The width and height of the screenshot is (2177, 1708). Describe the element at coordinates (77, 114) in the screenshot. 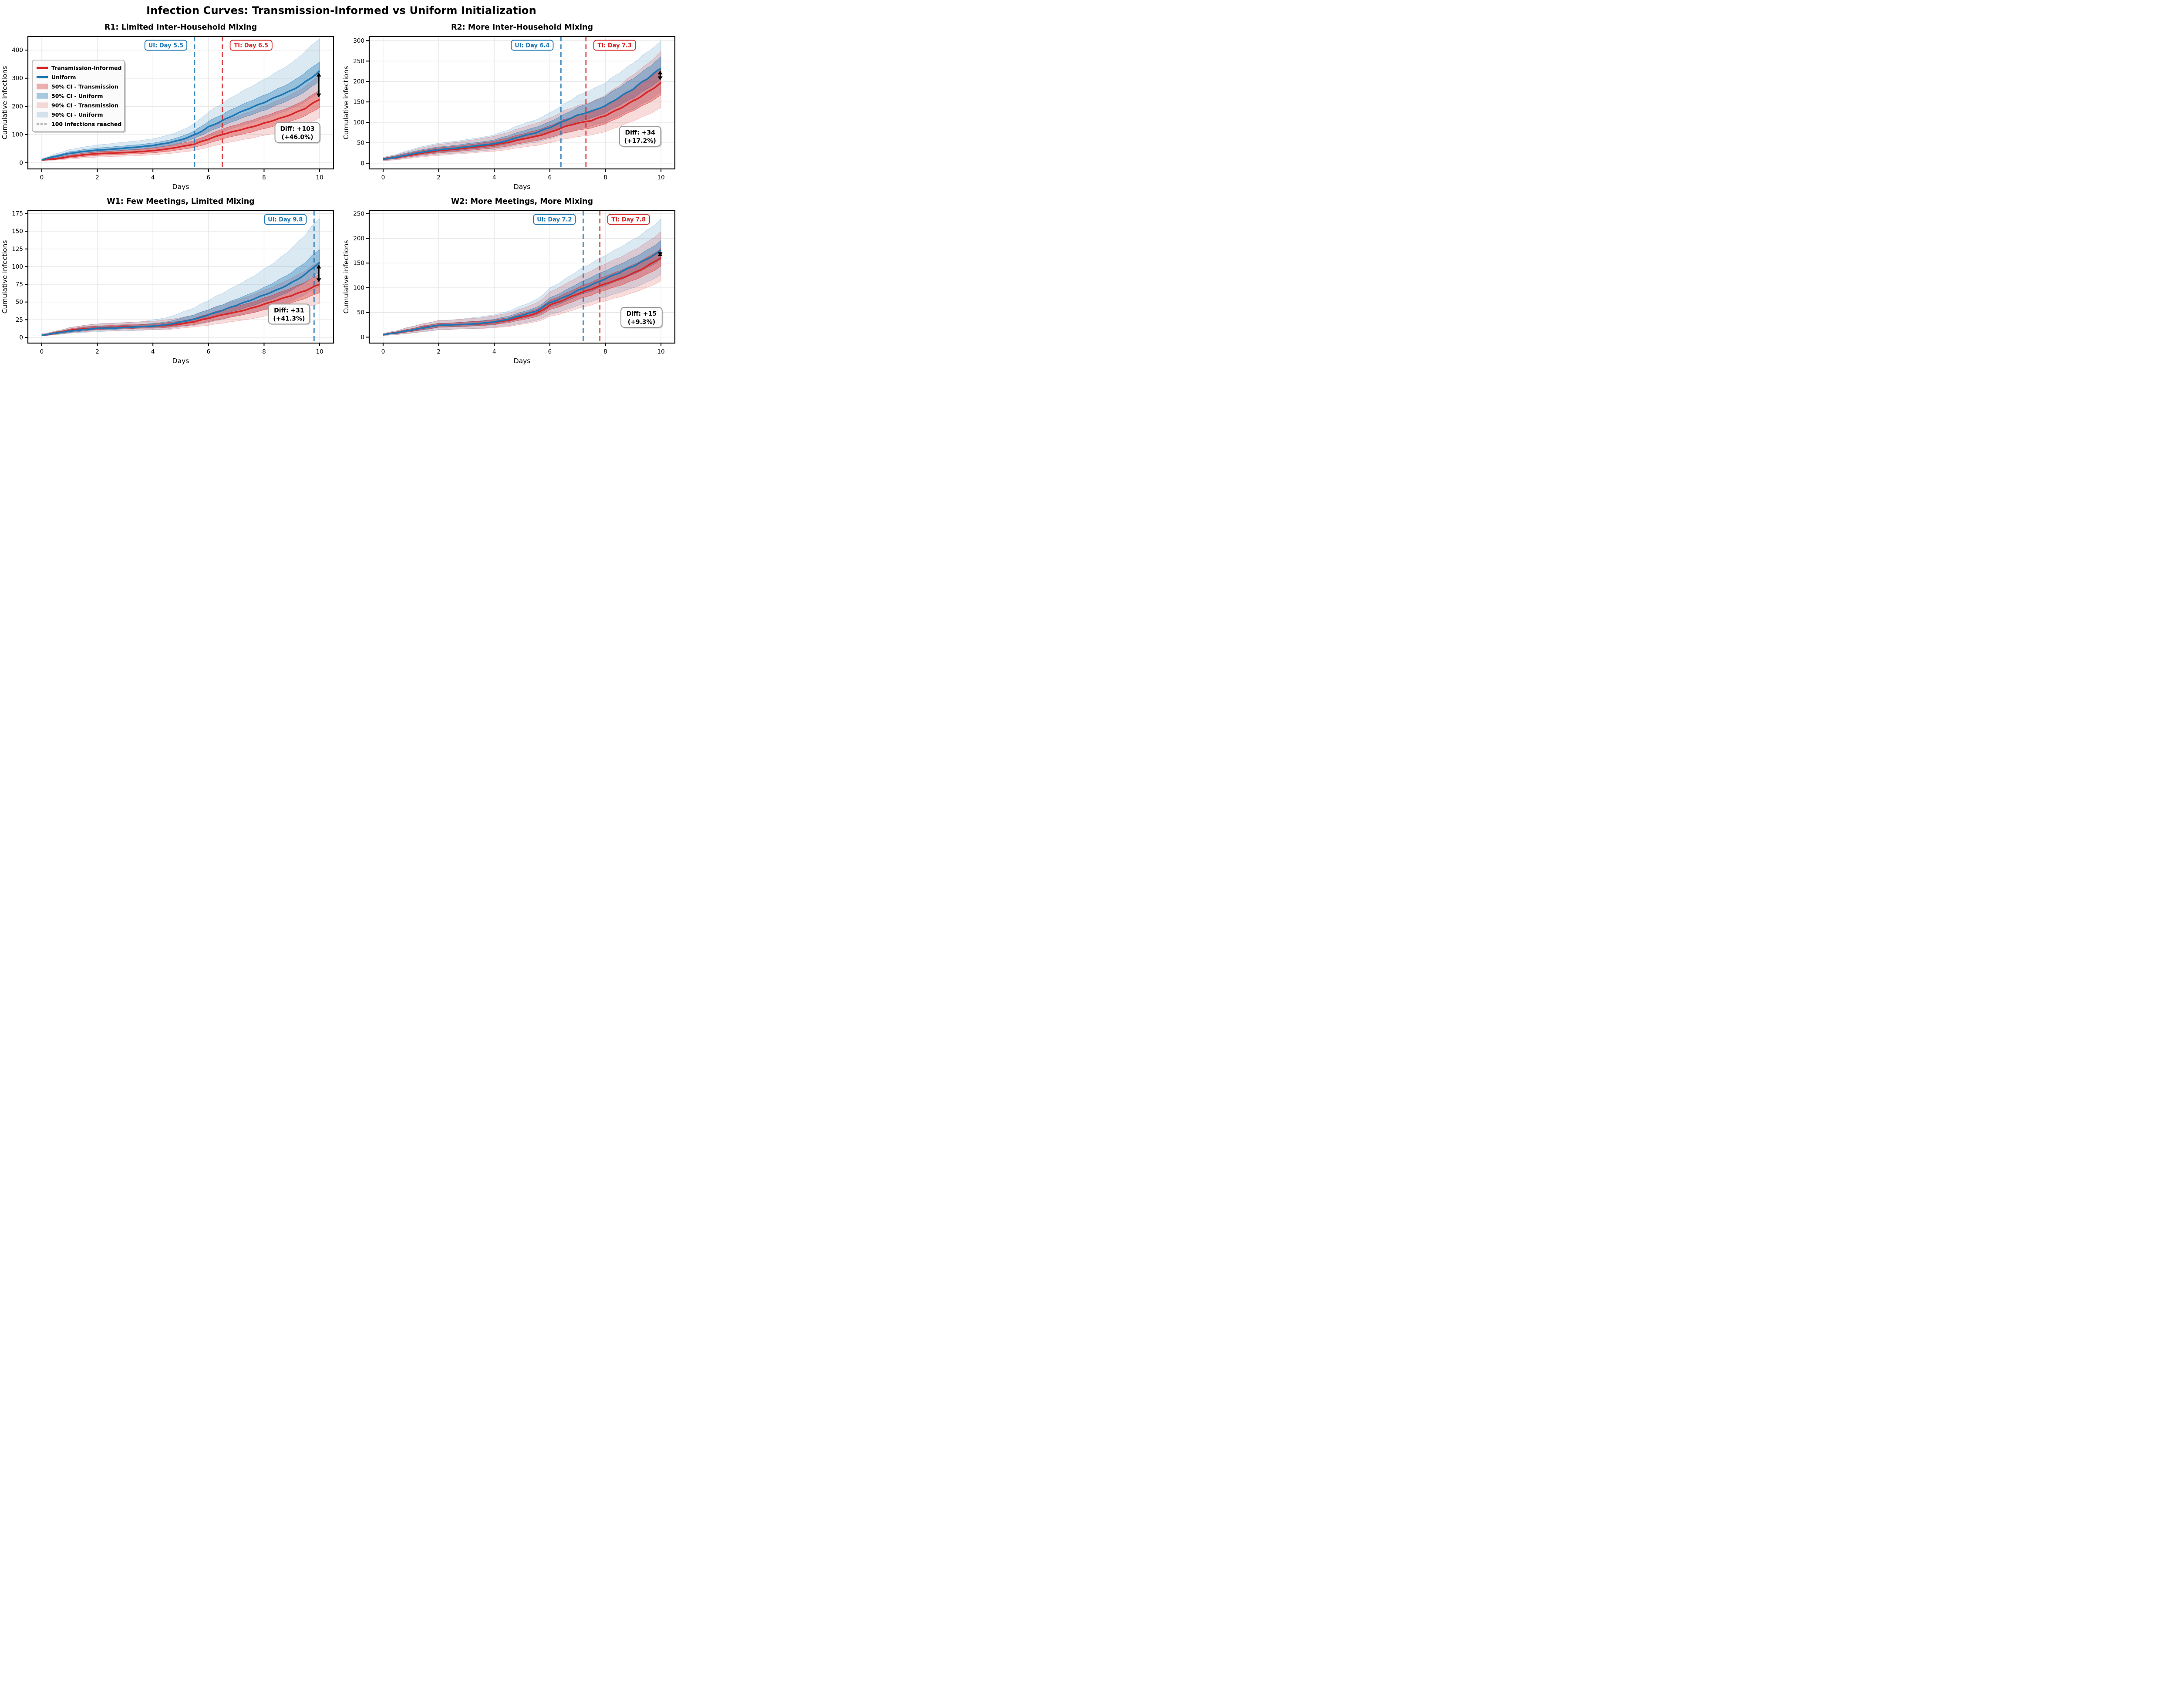

I see `svg-text: 90% CI - Uniform` at that location.